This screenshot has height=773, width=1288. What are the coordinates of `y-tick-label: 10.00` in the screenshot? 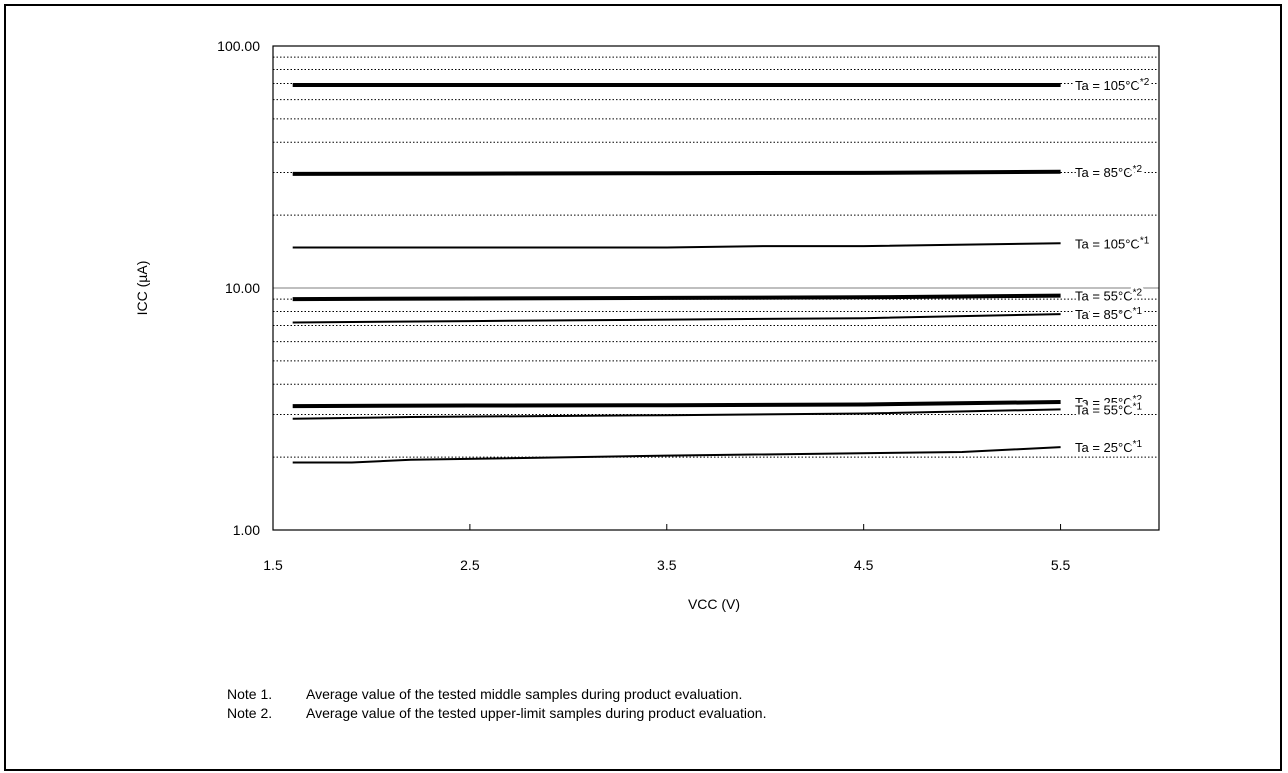 It's located at (242, 288).